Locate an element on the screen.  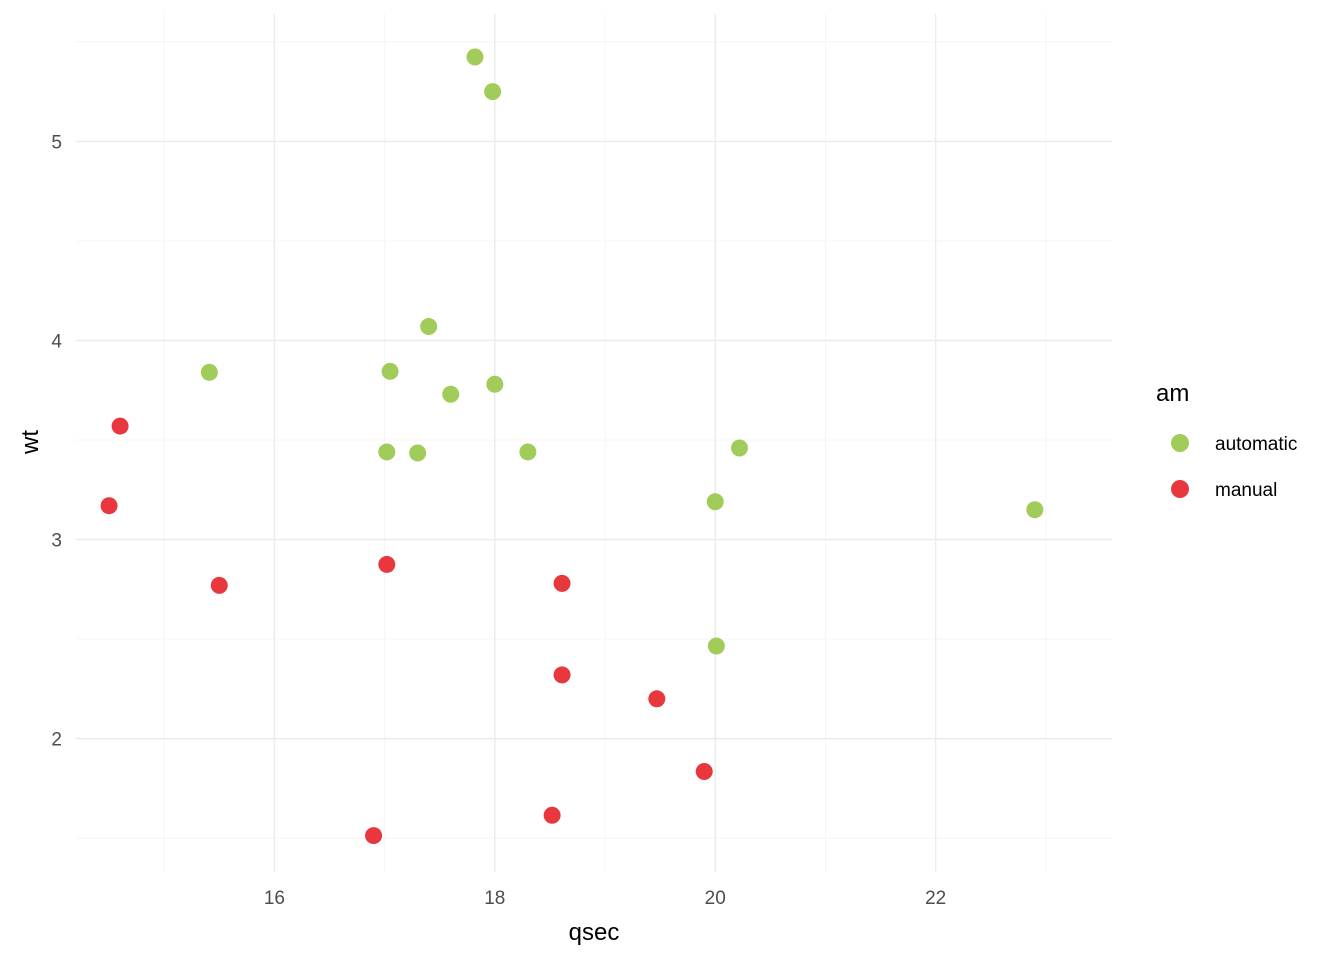
legend-key-manual is located at coordinates (1180, 489).